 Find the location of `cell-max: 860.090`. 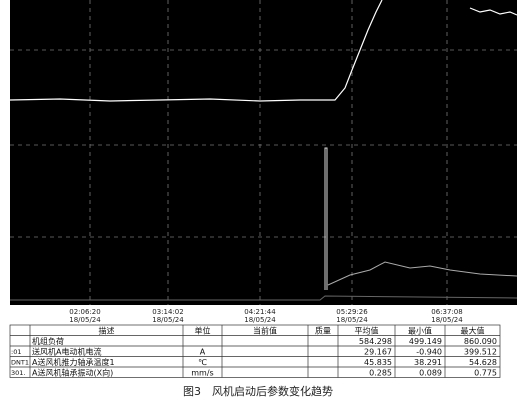

cell-max: 860.090 is located at coordinates (480, 341).